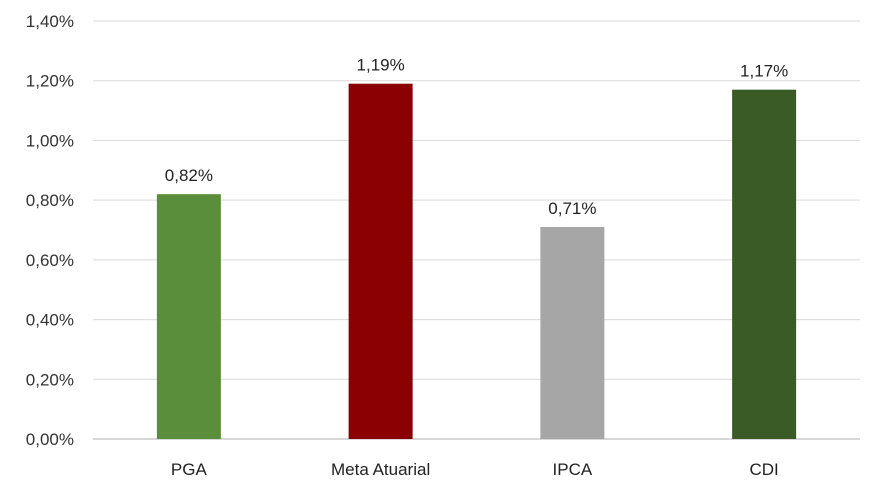 The width and height of the screenshot is (877, 481). Describe the element at coordinates (50, 200) in the screenshot. I see `y-tick-label: 0,80%` at that location.